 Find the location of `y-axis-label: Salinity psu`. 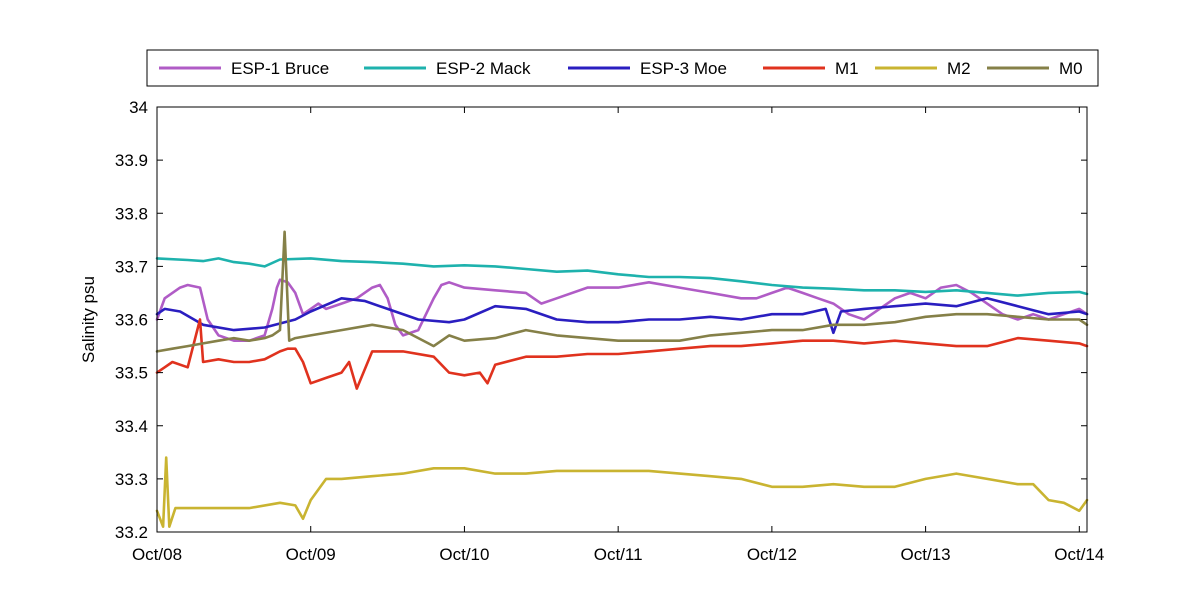

y-axis-label: Salinity psu is located at coordinates (88, 319).